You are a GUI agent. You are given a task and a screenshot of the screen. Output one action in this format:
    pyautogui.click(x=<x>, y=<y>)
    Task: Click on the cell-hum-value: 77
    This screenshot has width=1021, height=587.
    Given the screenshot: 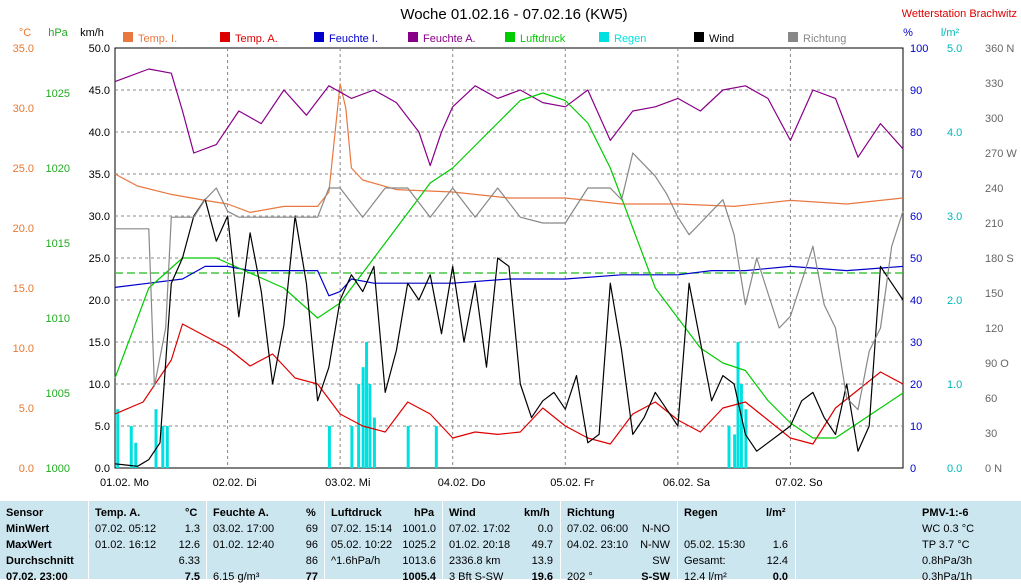 What is the action you would take?
    pyautogui.click(x=311, y=577)
    